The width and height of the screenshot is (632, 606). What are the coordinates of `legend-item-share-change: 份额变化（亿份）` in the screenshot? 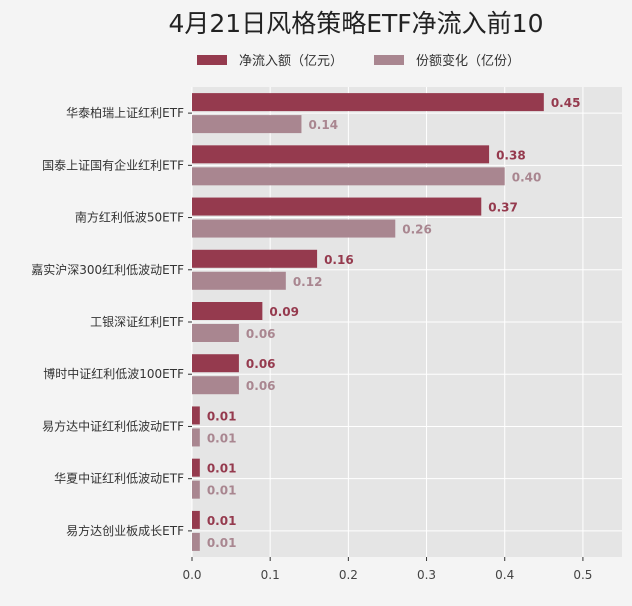 It's located at (447, 59).